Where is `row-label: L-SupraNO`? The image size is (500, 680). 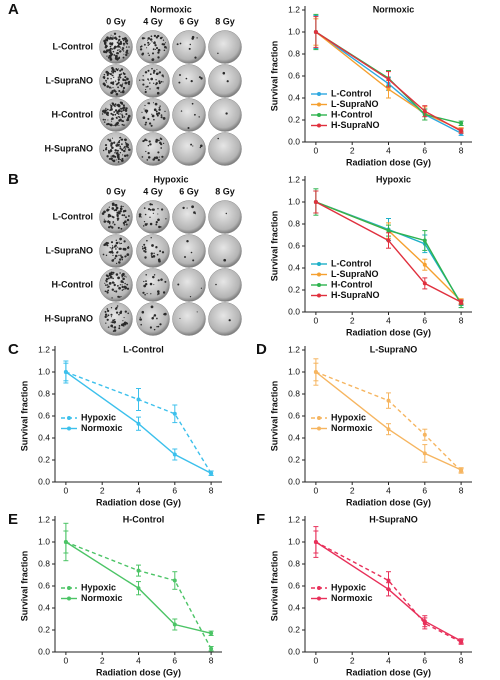
row-label: L-SupraNO is located at coordinates (69, 250).